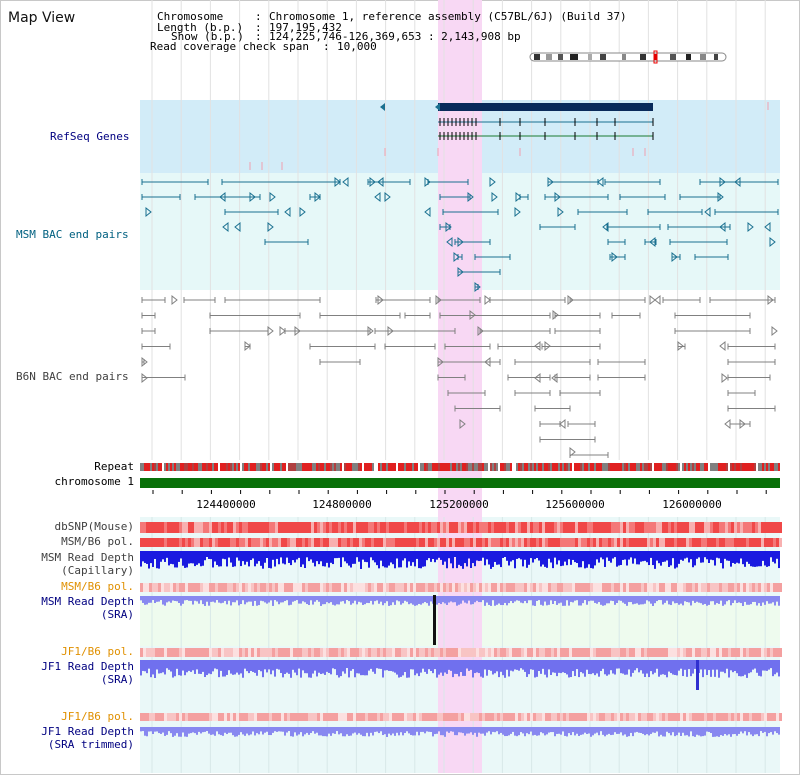  I want to click on msm-b6-pol-track-label: MSM/B6 pol., so click(97, 541).